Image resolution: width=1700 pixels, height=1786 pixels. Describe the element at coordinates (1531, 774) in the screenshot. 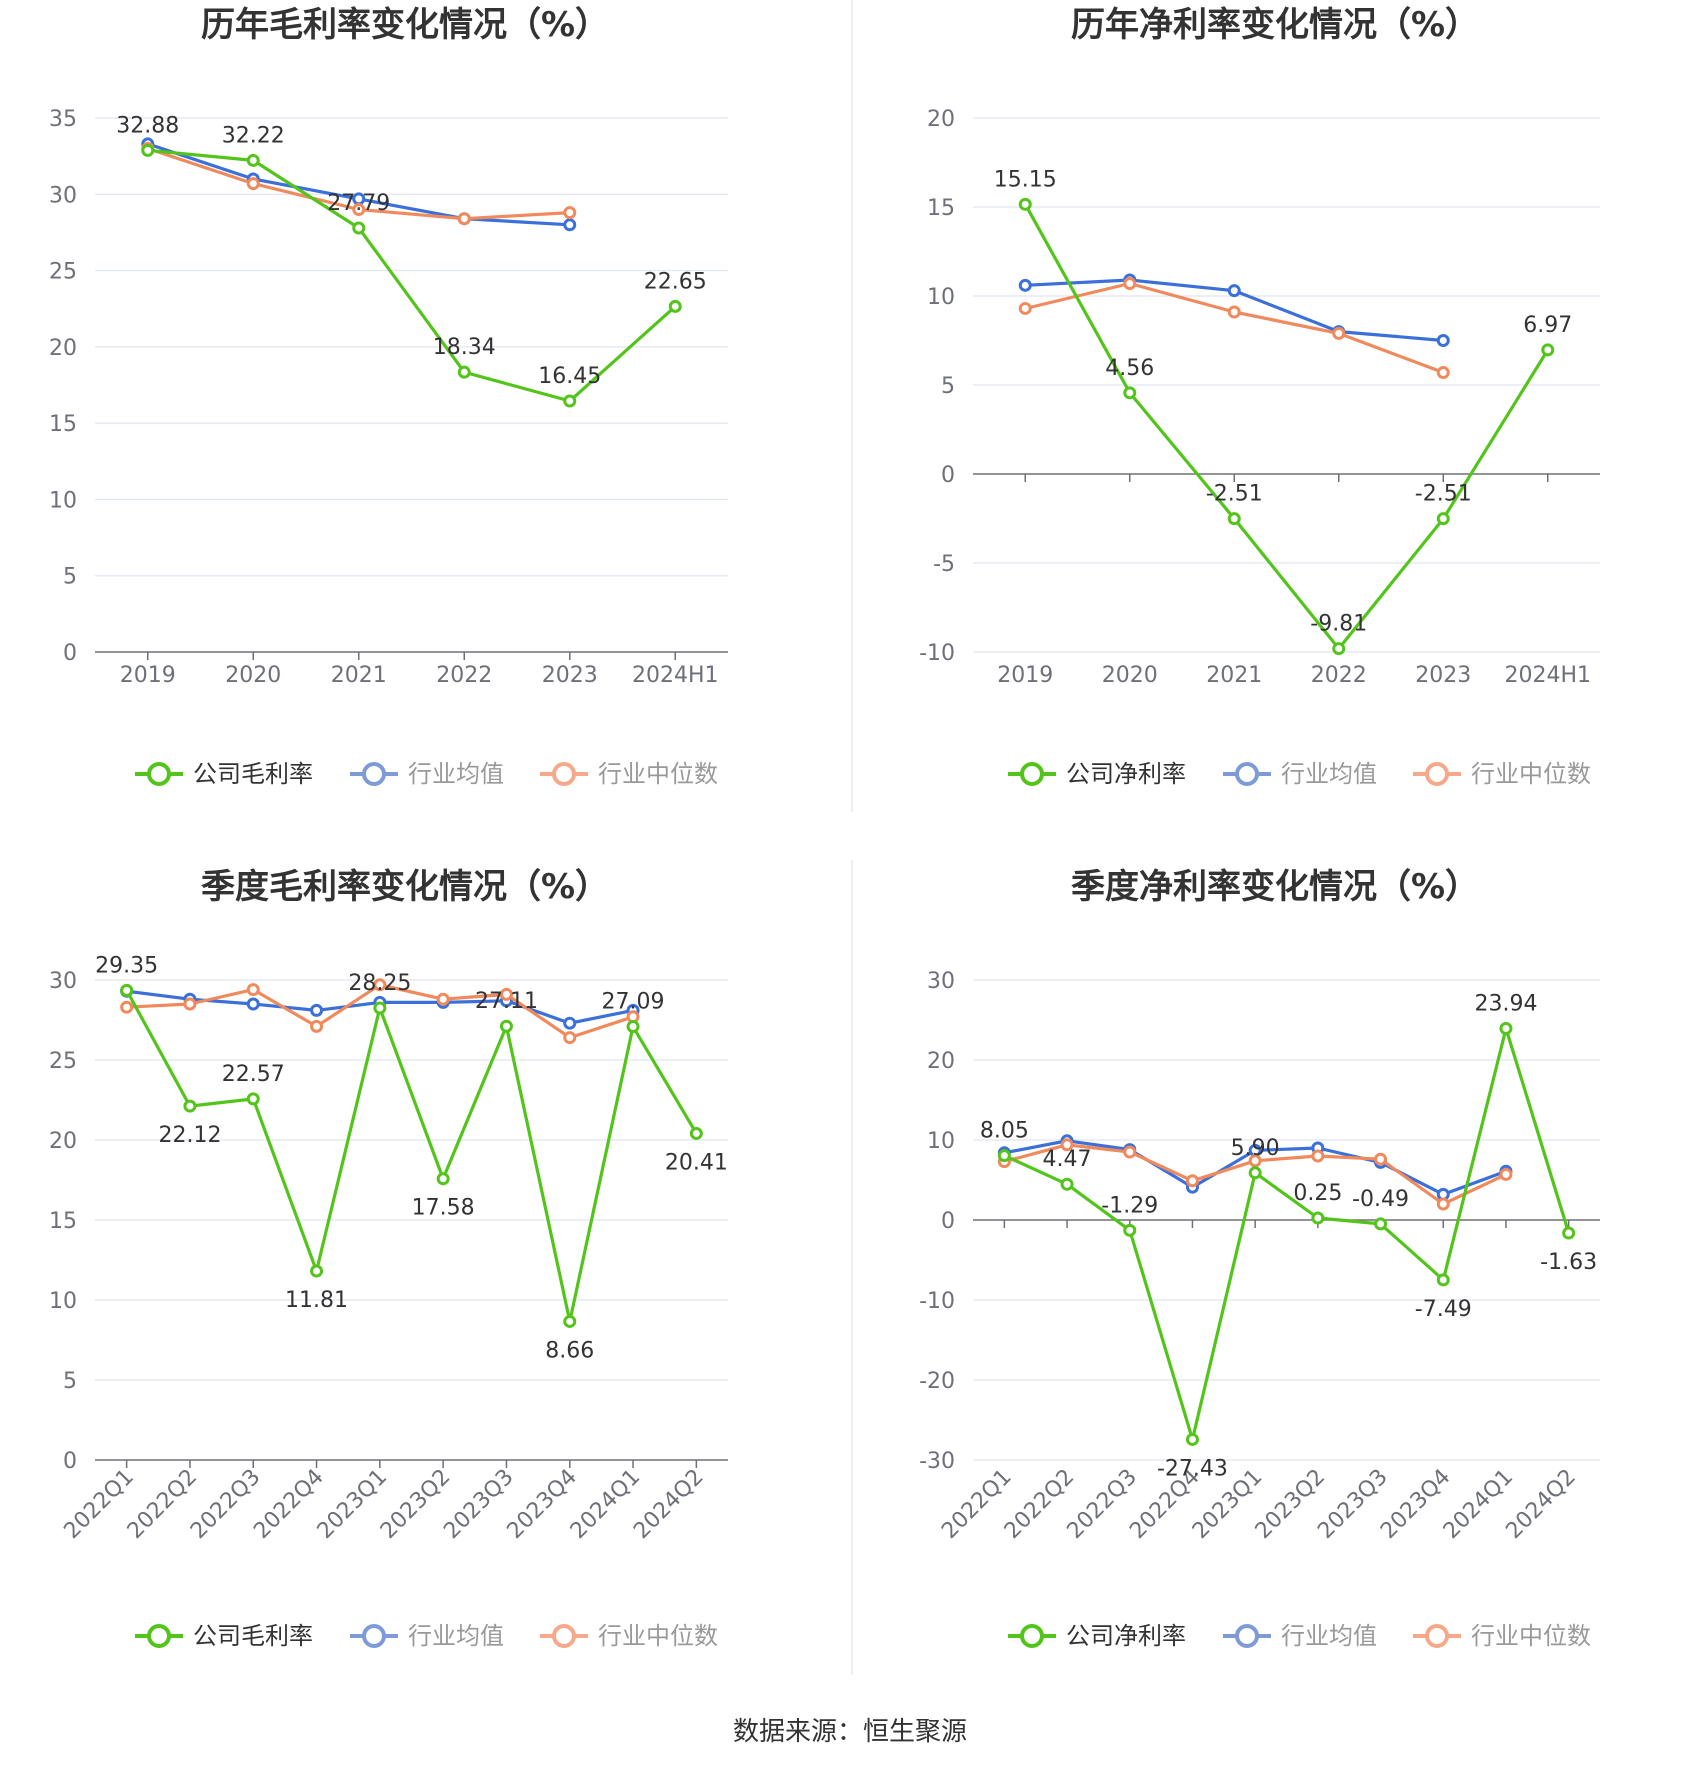

I see `legend-label: 行业中位数` at that location.